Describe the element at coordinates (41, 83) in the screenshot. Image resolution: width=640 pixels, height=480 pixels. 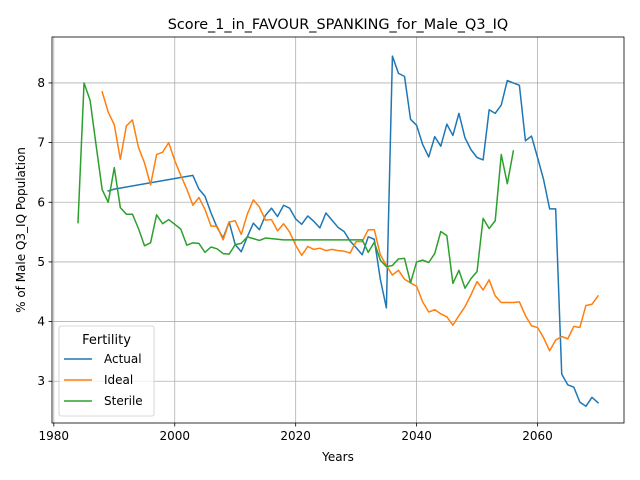
I see `y-tick-label: 8` at that location.